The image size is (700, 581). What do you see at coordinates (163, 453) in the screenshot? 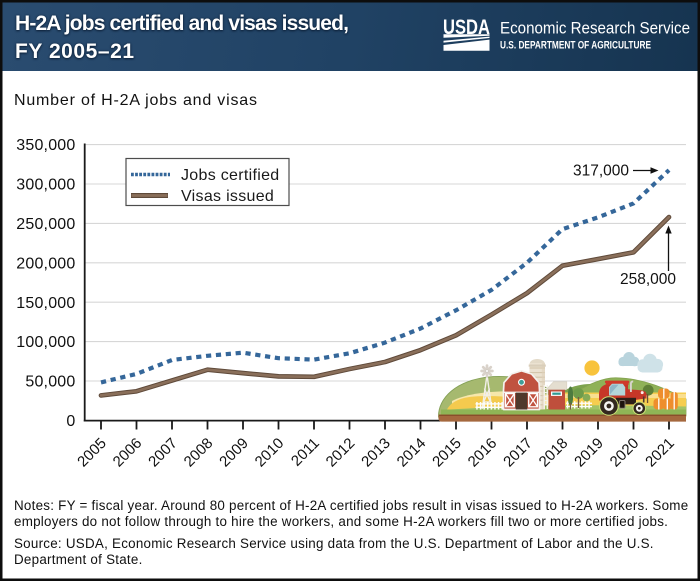
I see `svg-text: 2007` at bounding box center [163, 453].